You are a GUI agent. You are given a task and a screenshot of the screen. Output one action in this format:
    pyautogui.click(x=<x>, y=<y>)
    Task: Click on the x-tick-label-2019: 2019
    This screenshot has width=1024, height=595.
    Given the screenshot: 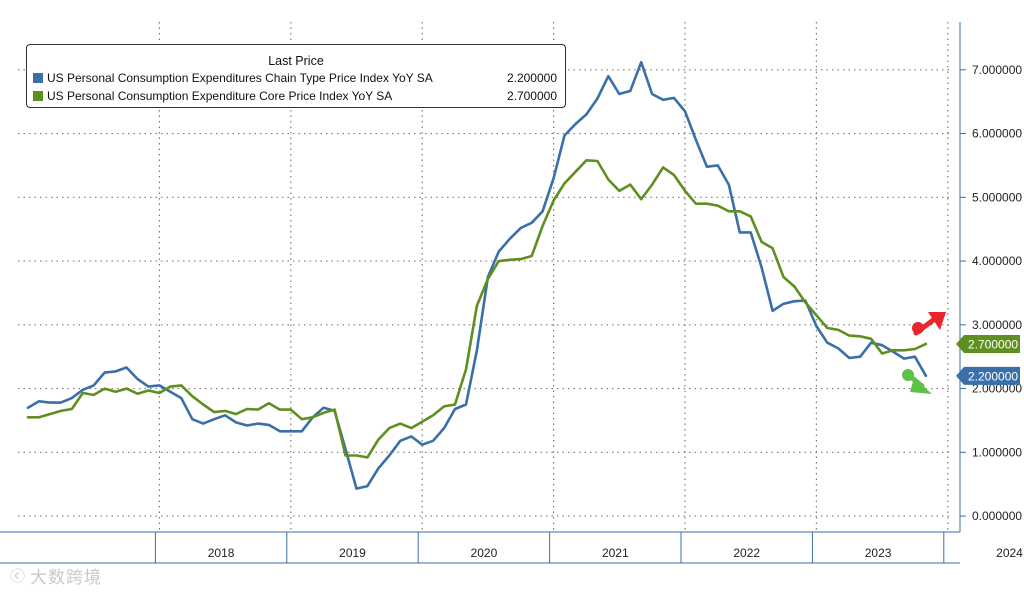 What is the action you would take?
    pyautogui.click(x=352, y=553)
    